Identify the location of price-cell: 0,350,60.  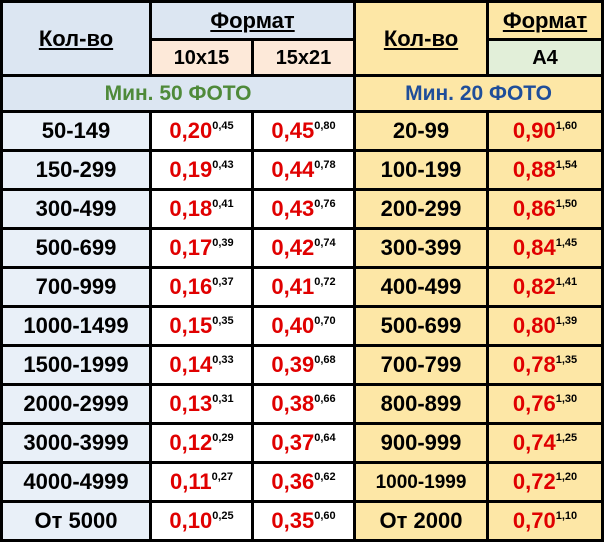
(304, 521).